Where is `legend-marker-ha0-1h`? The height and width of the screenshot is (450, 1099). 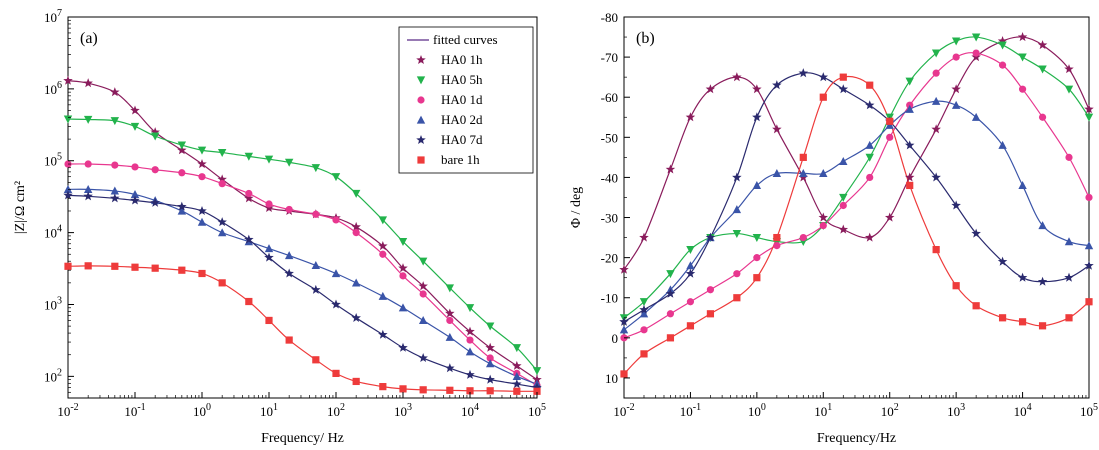
legend-marker-ha0-1h is located at coordinates (421, 60).